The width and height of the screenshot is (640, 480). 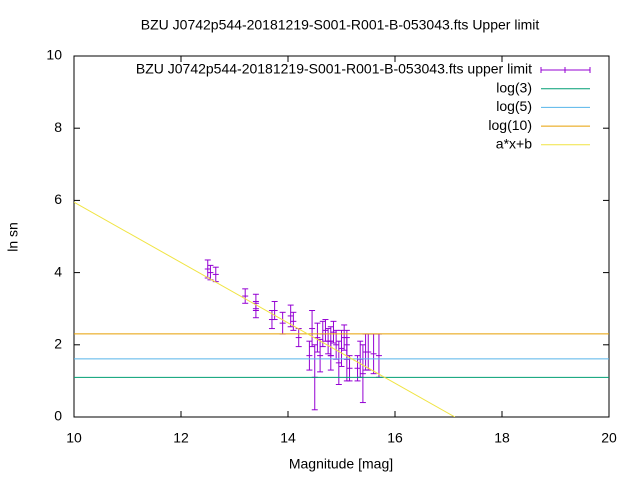 What do you see at coordinates (58, 344) in the screenshot?
I see `y-tick-label: 2` at bounding box center [58, 344].